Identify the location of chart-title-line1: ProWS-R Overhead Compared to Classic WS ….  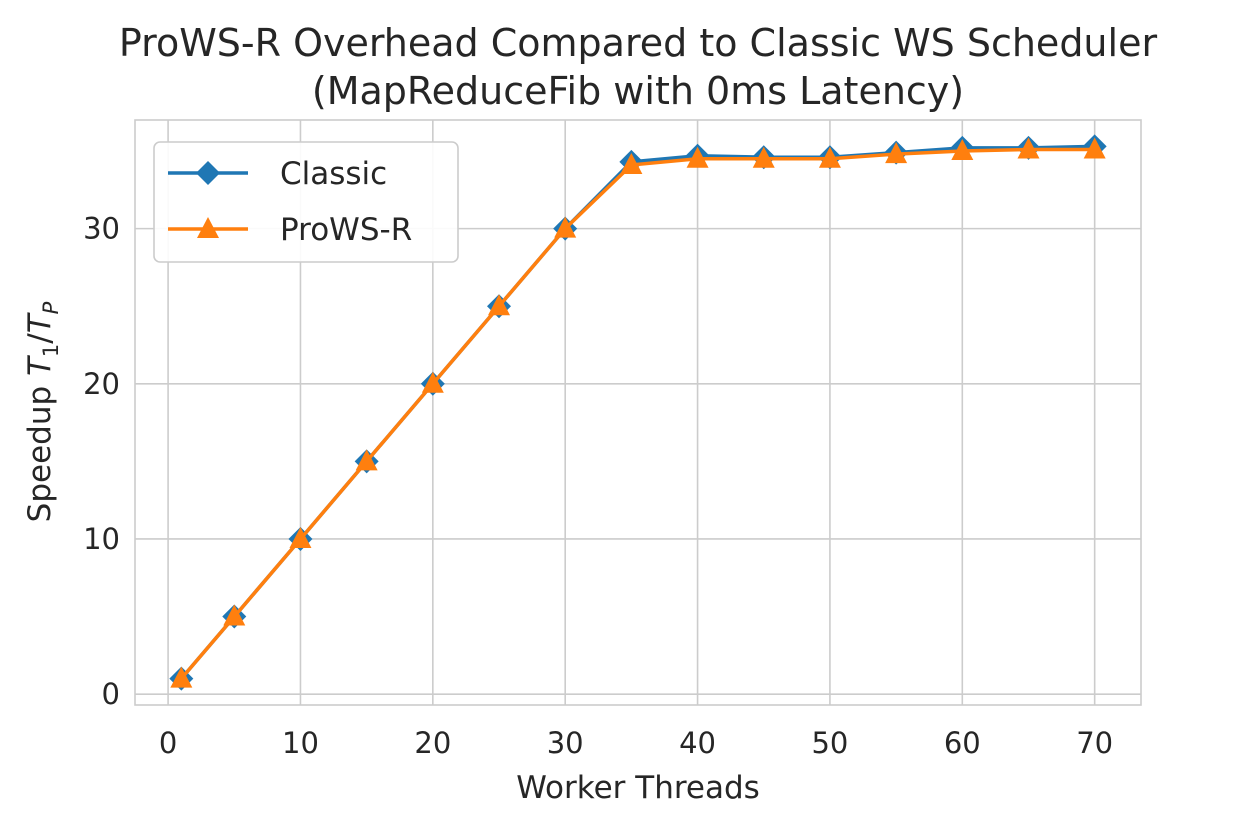
(638, 43).